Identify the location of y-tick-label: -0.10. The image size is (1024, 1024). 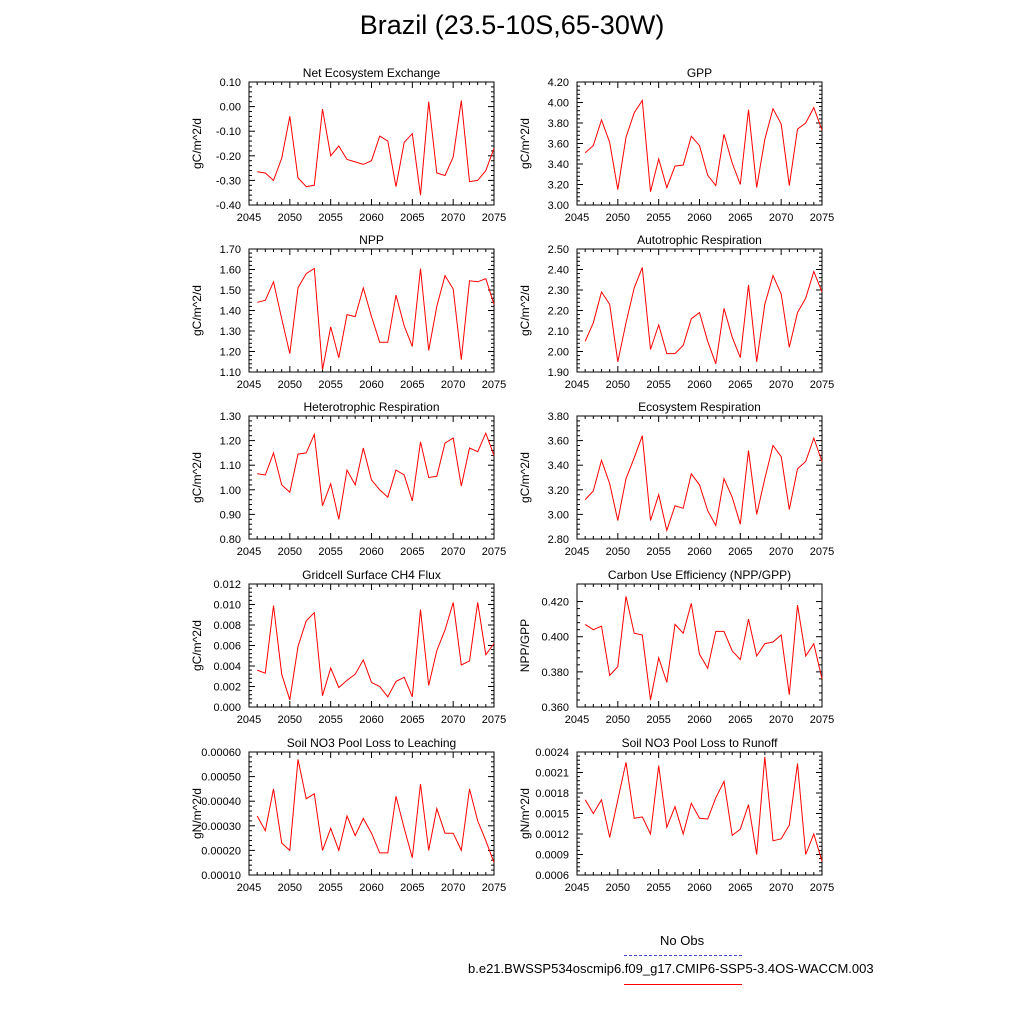
(228, 132).